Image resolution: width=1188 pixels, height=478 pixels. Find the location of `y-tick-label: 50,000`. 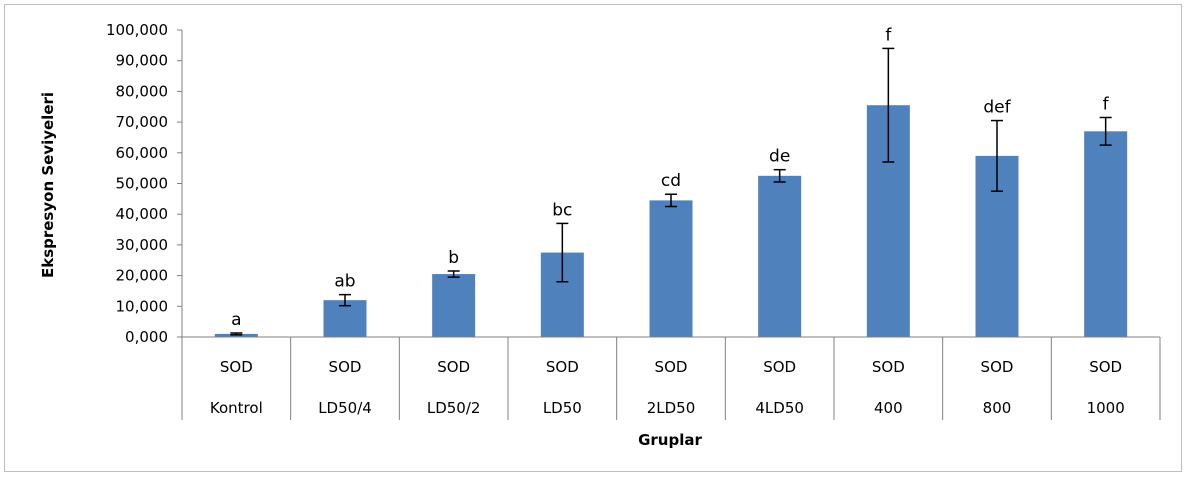

y-tick-label: 50,000 is located at coordinates (142, 184).